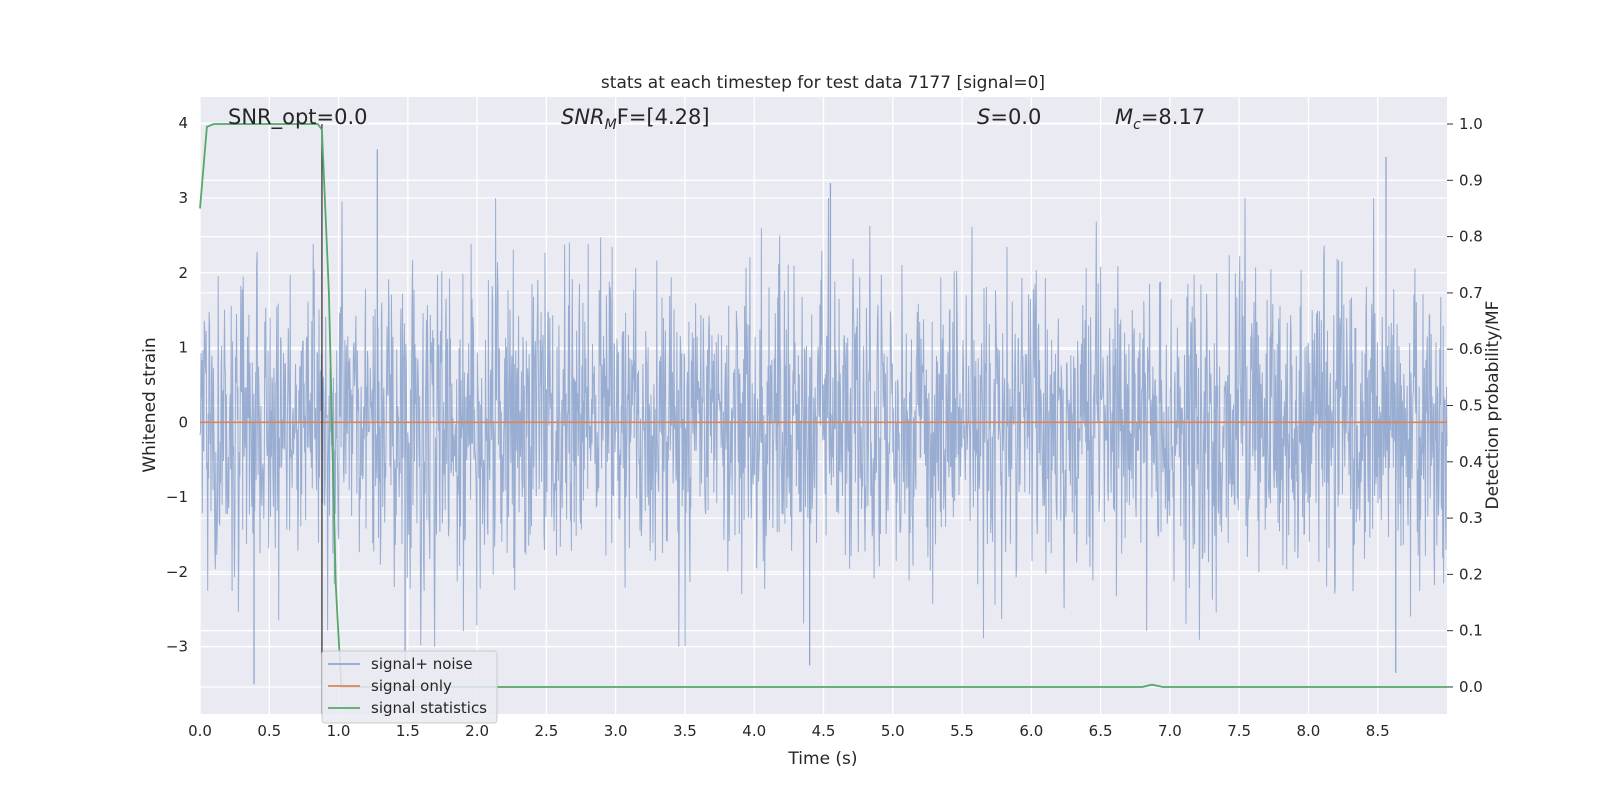 This screenshot has width=1600, height=804. I want to click on x-tick-label: 7.5, so click(1239, 731).